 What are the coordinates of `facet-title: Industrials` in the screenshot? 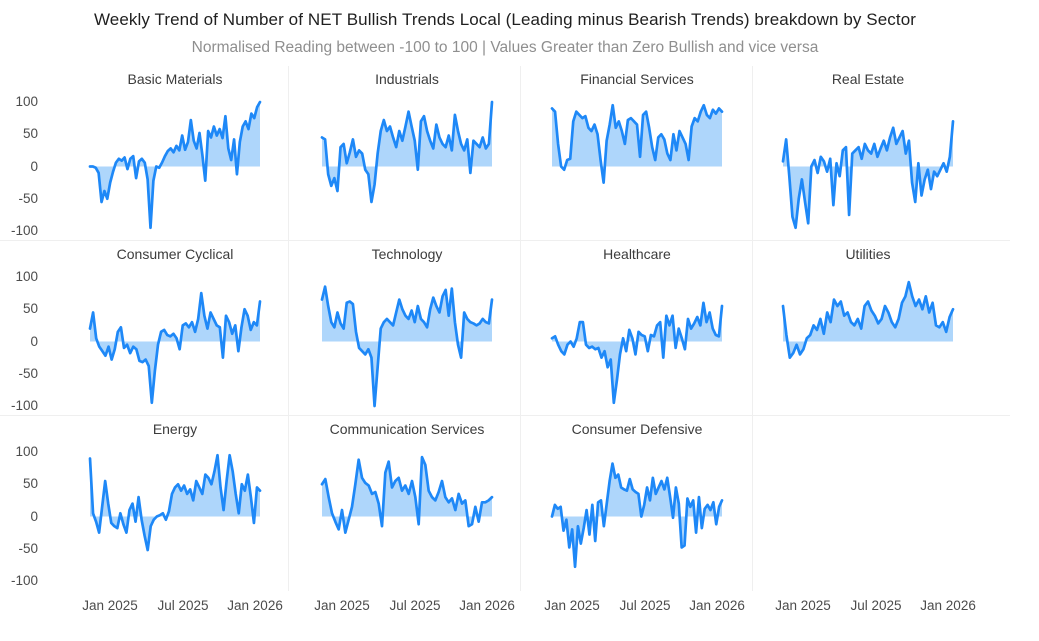 It's located at (407, 79).